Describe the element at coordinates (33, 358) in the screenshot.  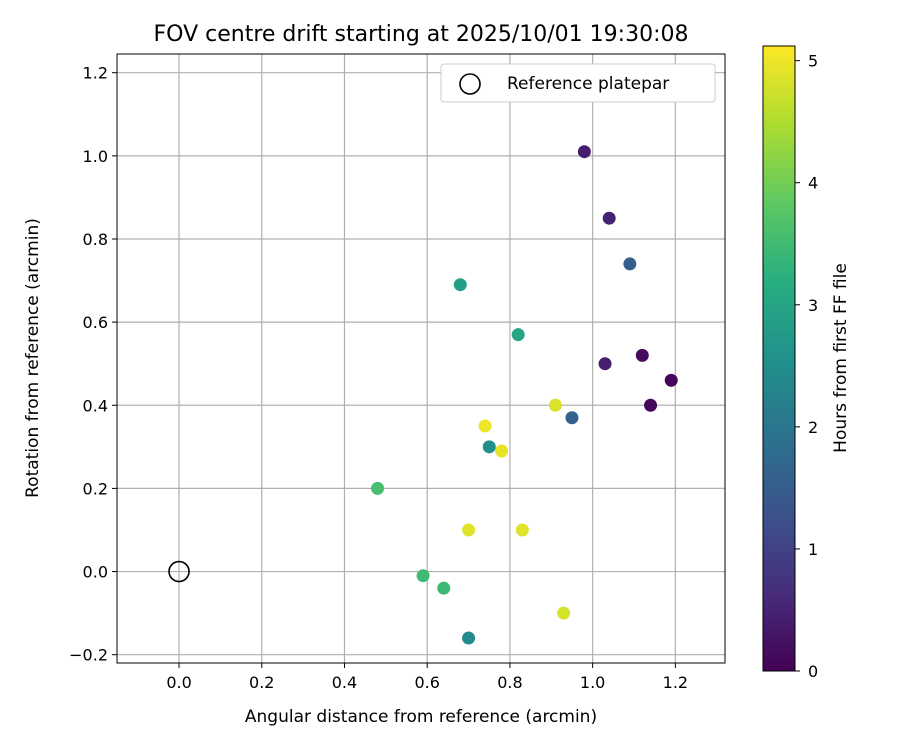
I see `y-axis-label: Rotation from reference (arcmin)` at that location.